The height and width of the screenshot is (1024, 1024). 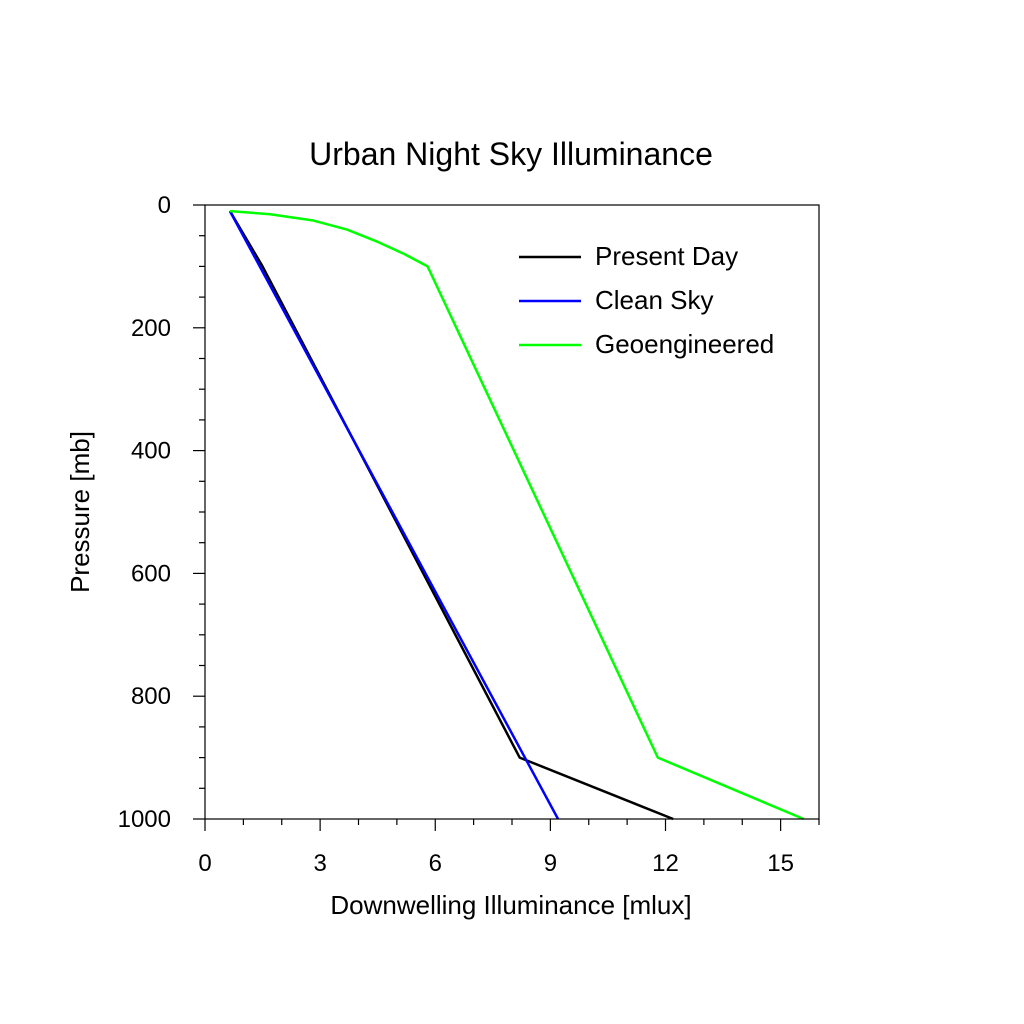 What do you see at coordinates (435, 863) in the screenshot?
I see `x-tick-label: 6` at bounding box center [435, 863].